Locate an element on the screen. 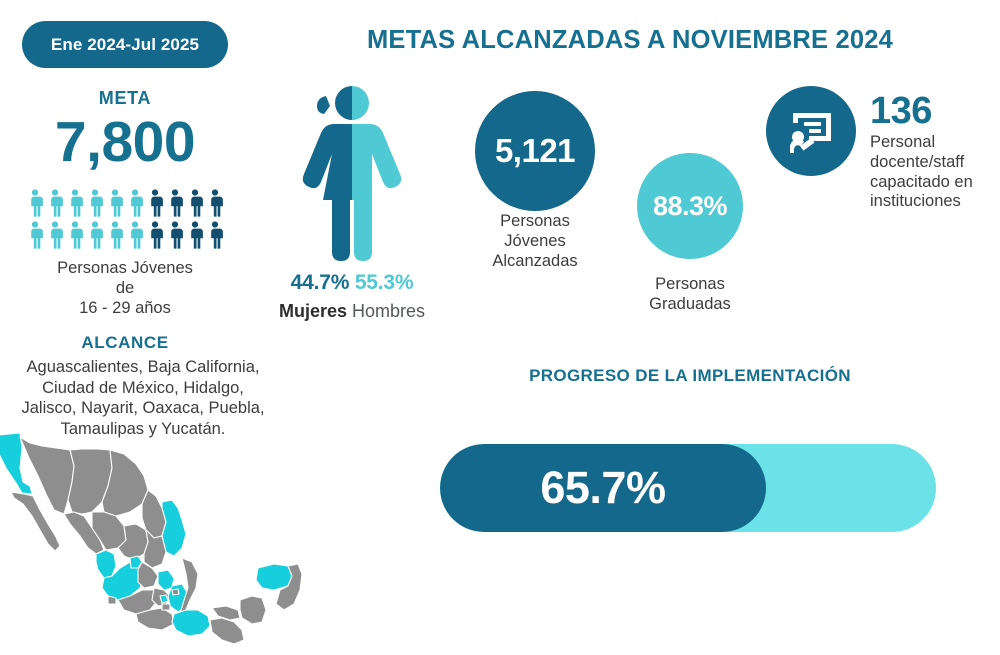 This screenshot has height=655, width=1000. state-san-luis-potosi is located at coordinates (155, 549).